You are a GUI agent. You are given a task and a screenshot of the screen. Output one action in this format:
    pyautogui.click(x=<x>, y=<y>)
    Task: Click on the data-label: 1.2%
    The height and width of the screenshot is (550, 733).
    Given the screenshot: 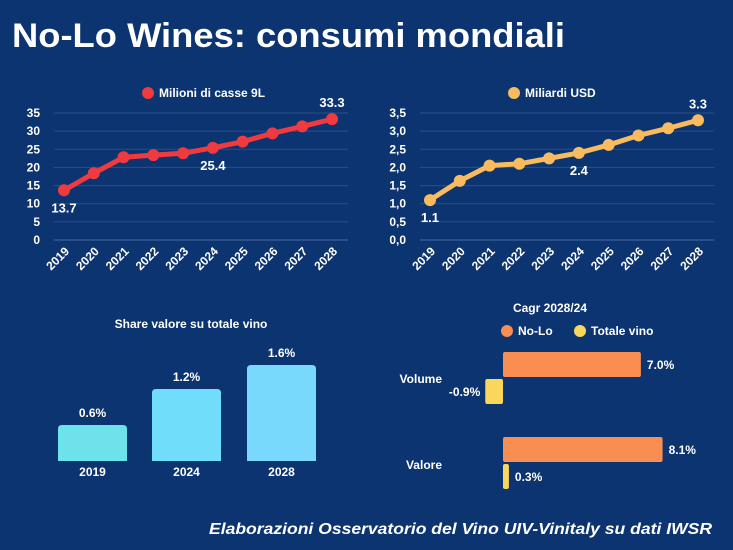 What is the action you would take?
    pyautogui.click(x=187, y=377)
    